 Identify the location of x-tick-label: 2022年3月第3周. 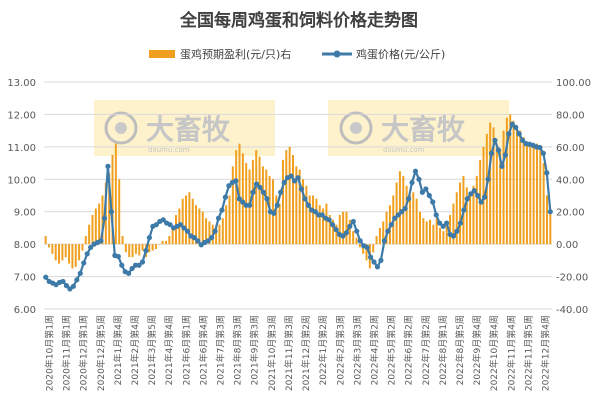
(357, 350).